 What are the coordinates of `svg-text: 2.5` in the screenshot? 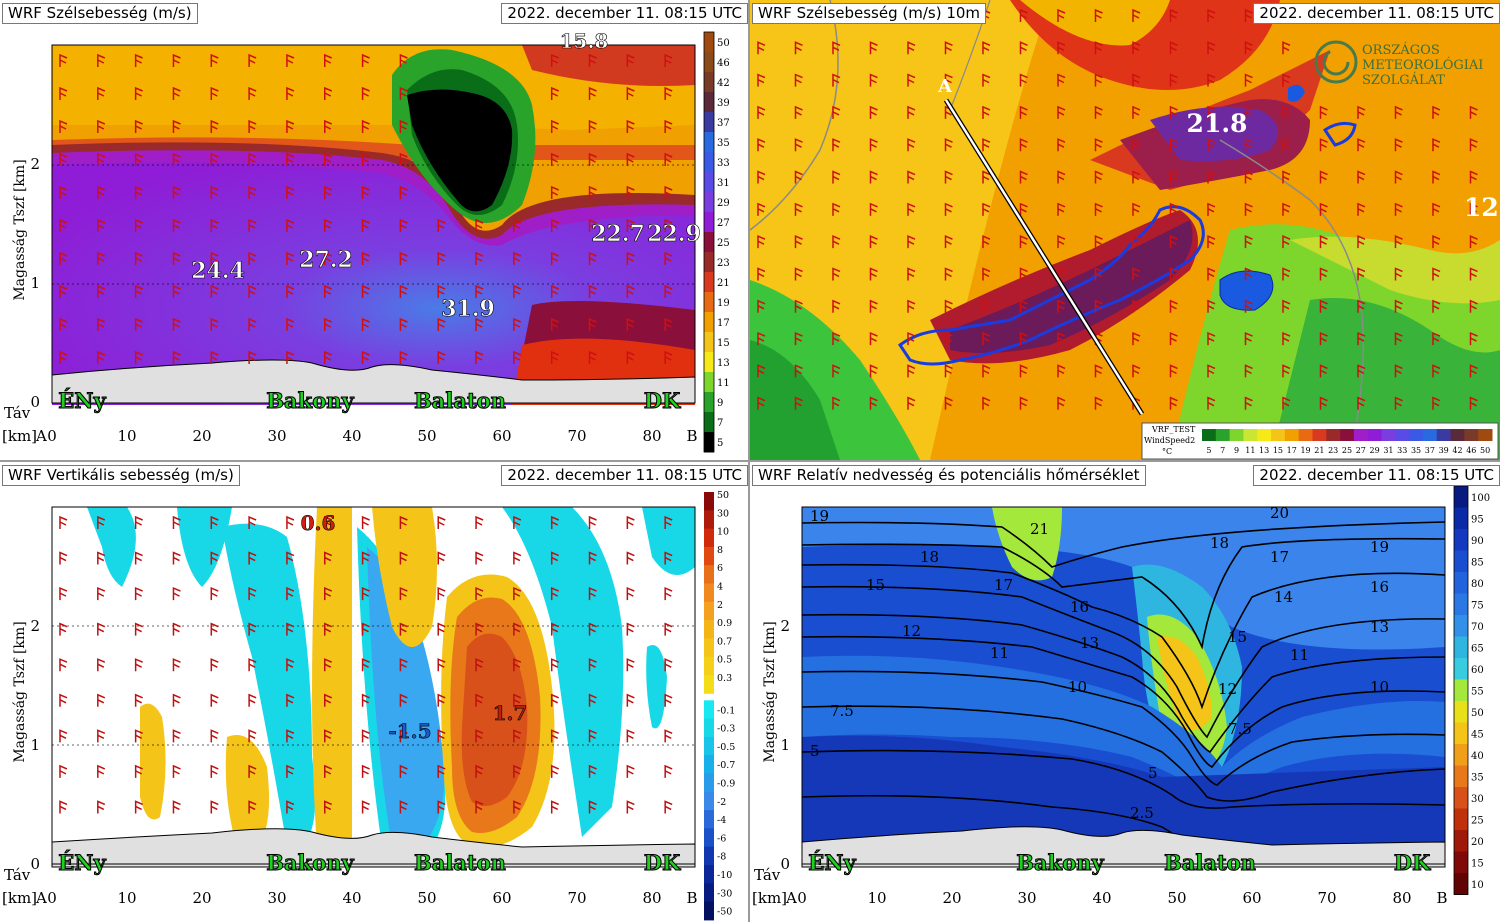 It's located at (1142, 813).